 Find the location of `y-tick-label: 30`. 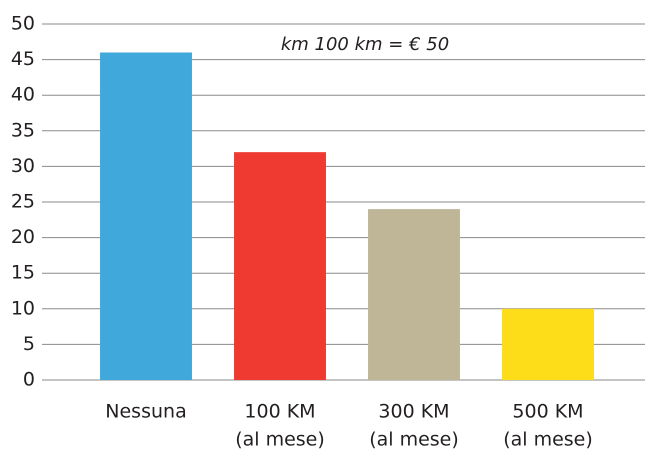

y-tick-label: 30 is located at coordinates (23, 166).